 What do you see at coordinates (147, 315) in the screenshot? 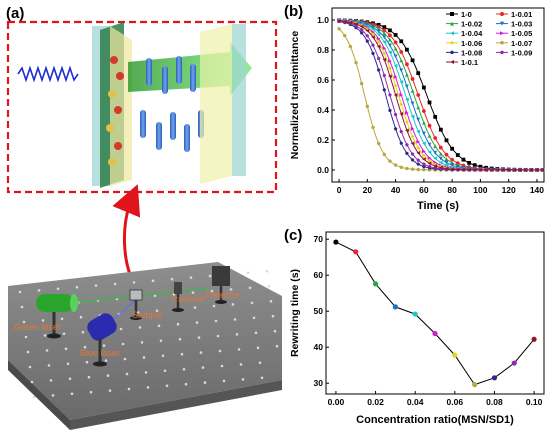
I see `label-sample: Sample` at bounding box center [147, 315].